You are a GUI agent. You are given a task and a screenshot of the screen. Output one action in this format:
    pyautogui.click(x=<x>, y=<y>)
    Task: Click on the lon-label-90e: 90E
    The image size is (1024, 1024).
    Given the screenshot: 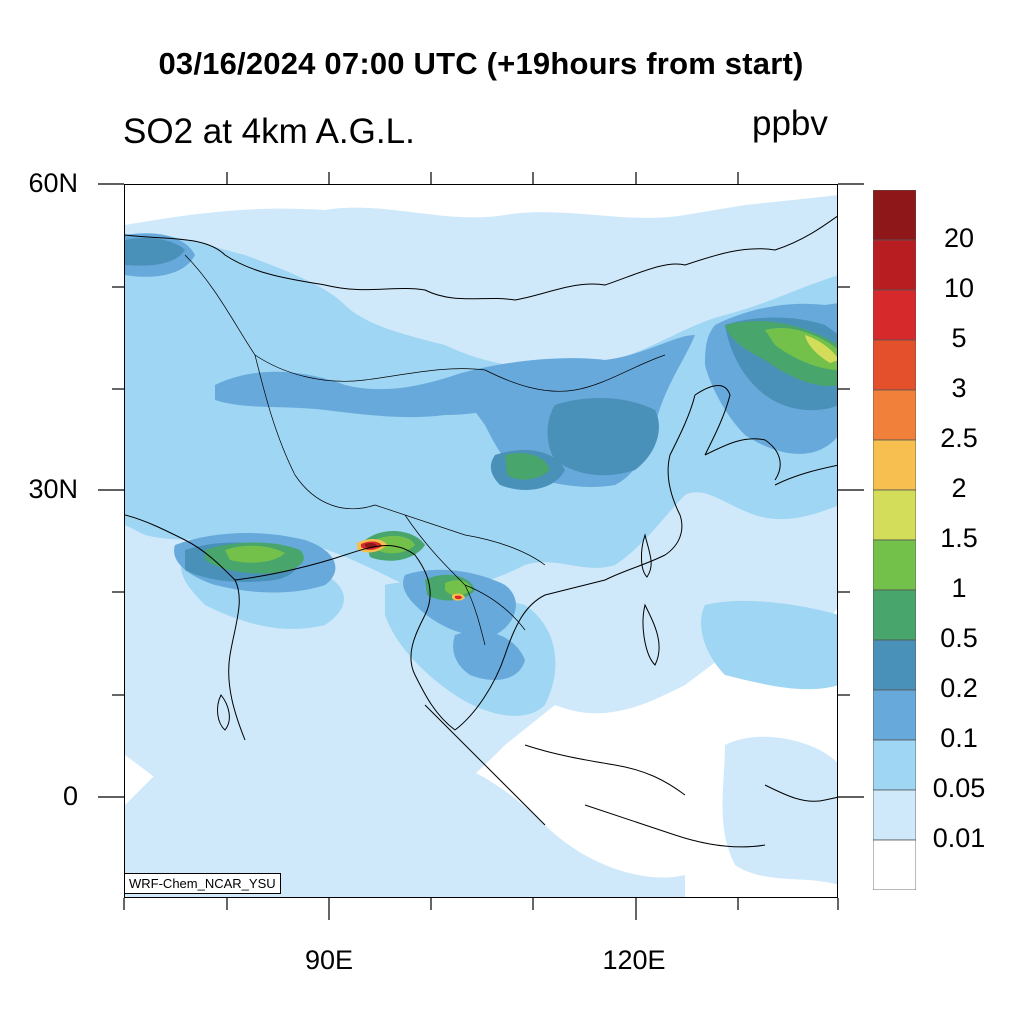 What is the action you would take?
    pyautogui.click(x=329, y=960)
    